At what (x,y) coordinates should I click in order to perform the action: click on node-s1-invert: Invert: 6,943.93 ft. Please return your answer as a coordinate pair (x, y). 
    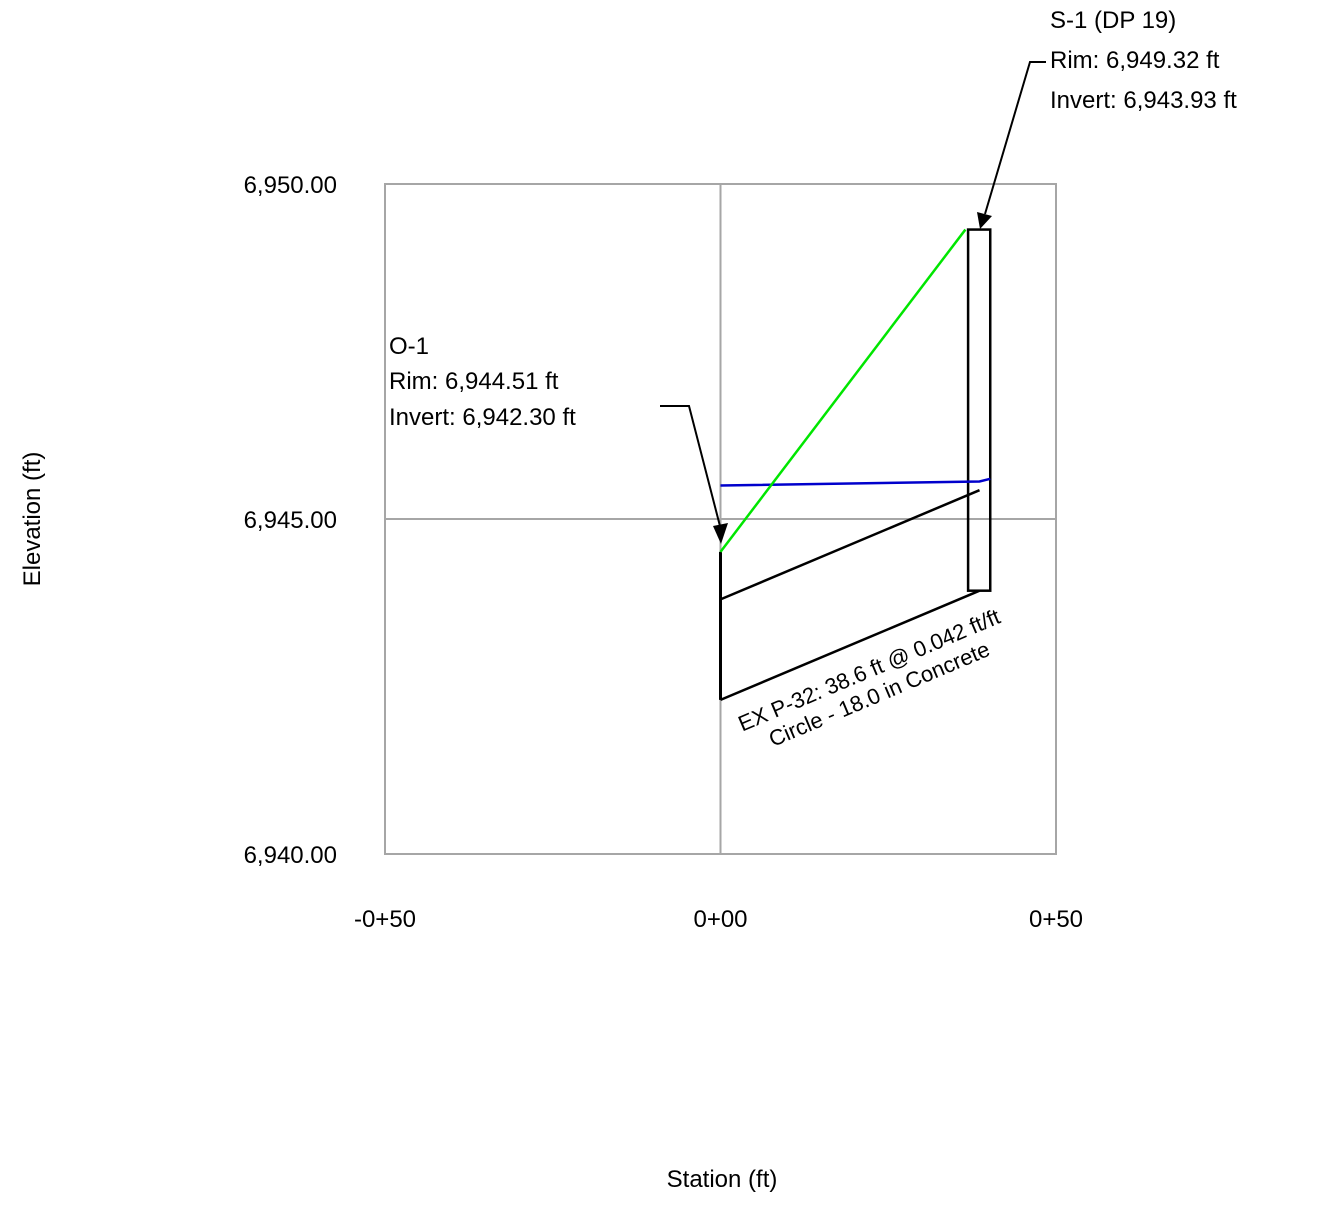
    Looking at the image, I should click on (1143, 100).